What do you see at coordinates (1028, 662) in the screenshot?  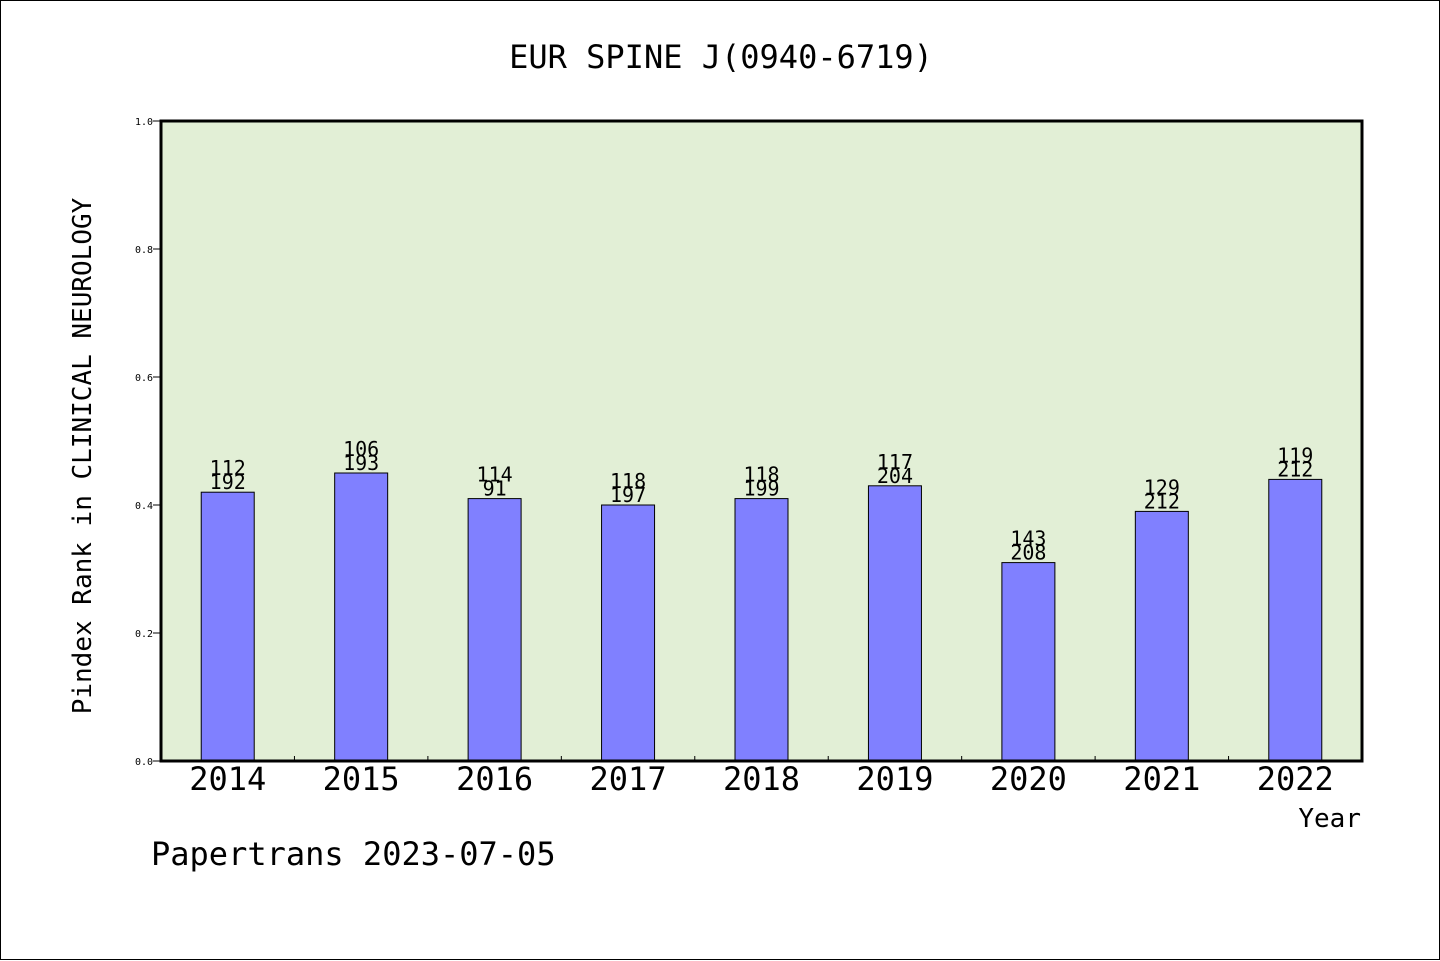 I see `bar-2020` at bounding box center [1028, 662].